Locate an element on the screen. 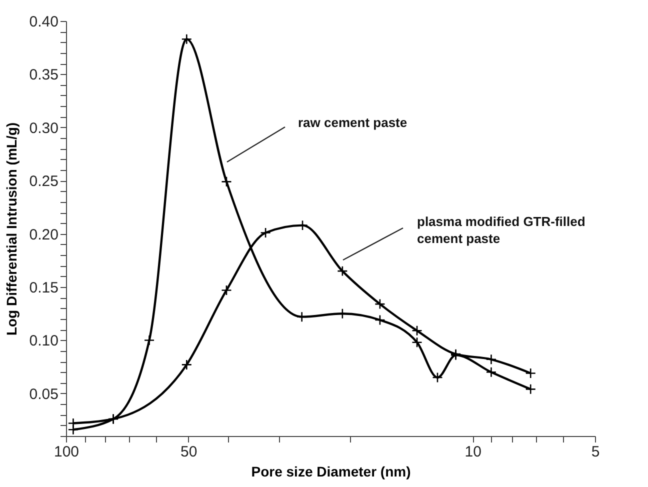  y-tick-label: 0.05 is located at coordinates (43, 394).